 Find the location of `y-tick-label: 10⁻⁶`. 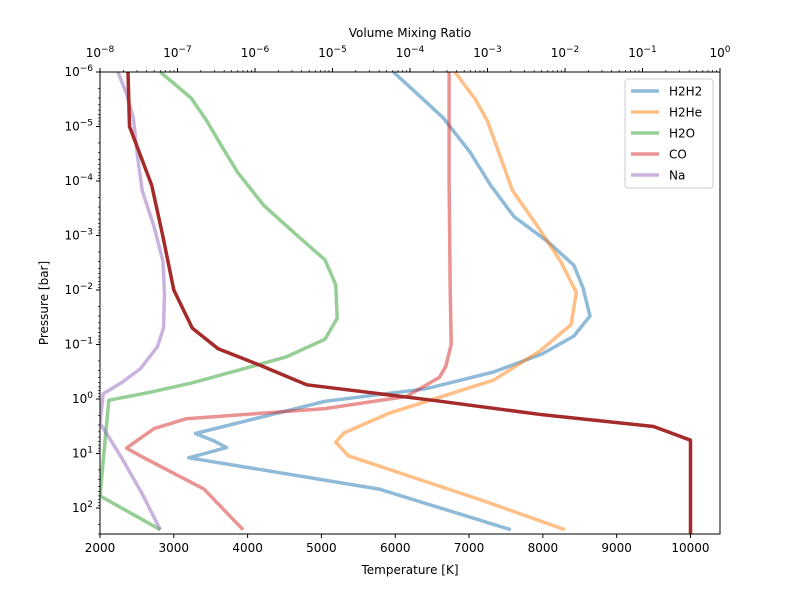

y-tick-label: 10⁻⁶ is located at coordinates (78, 71).